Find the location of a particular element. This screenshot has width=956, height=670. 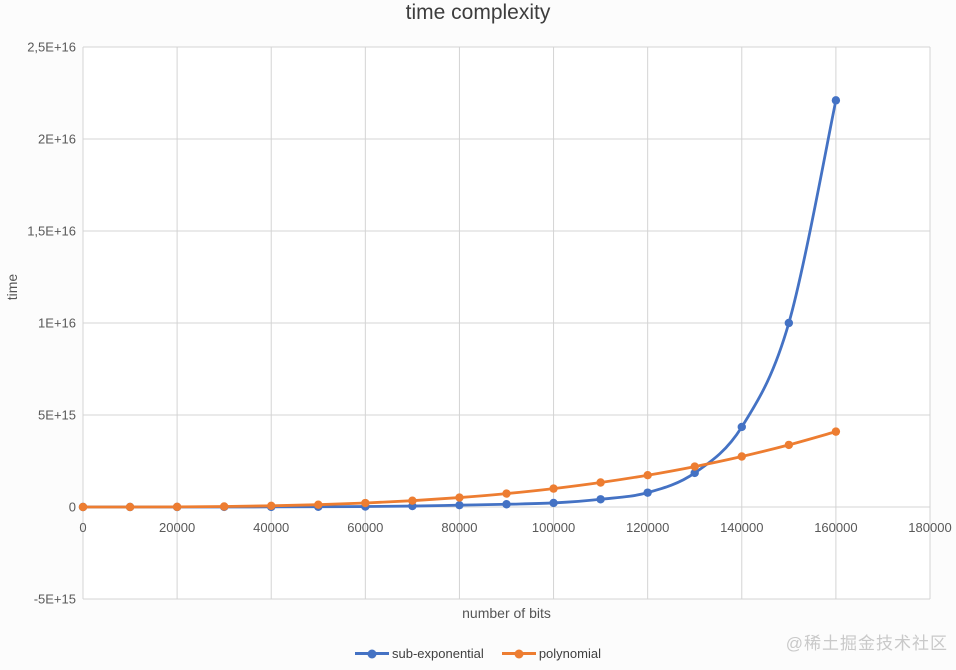

legend: sub-exponential polynomial is located at coordinates (478, 653).